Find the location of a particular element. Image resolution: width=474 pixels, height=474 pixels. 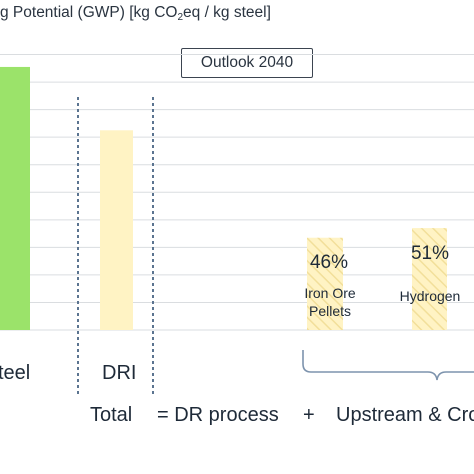

footer-dr-process: = DR process is located at coordinates (218, 415).